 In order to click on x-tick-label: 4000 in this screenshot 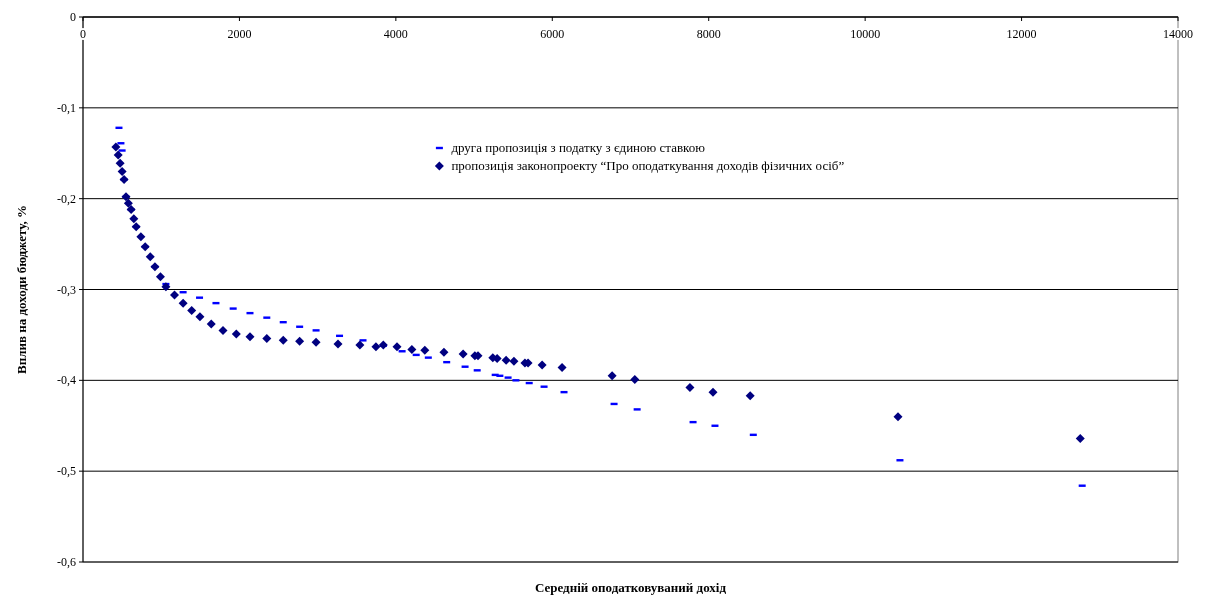, I will do `click(395, 34)`.